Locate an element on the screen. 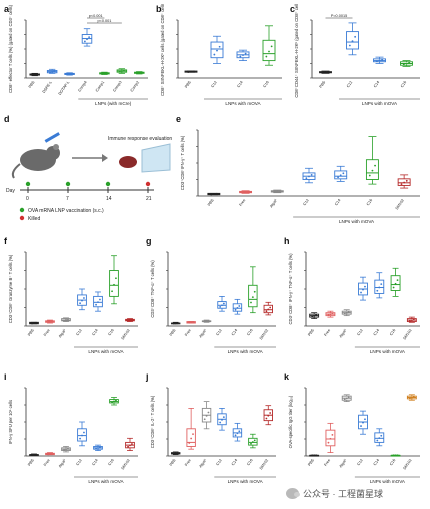  x-tick-label: C12 is located at coordinates (214, 84).